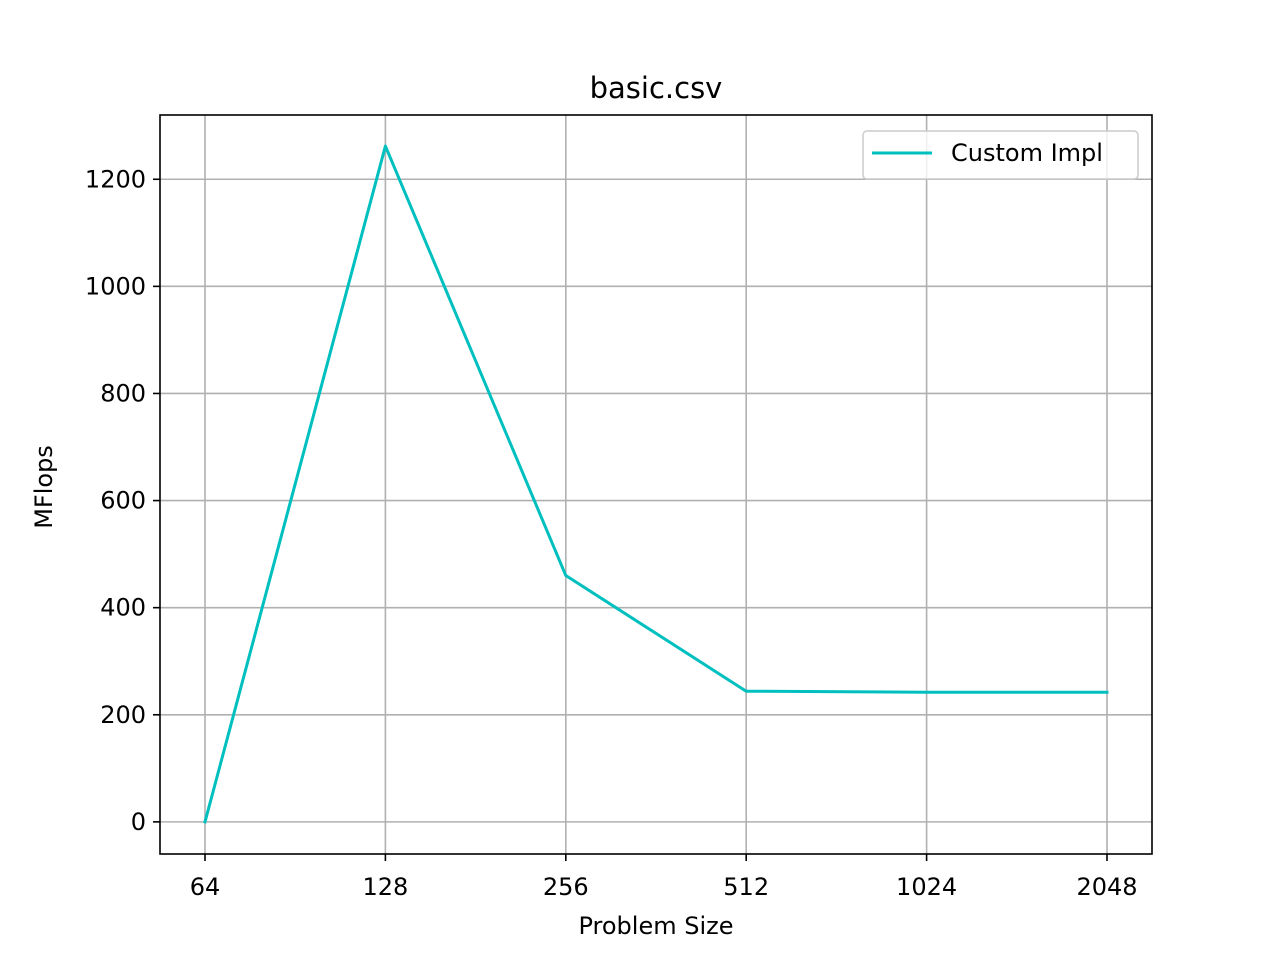  Describe the element at coordinates (138, 822) in the screenshot. I see `y-tick-label: 0` at that location.